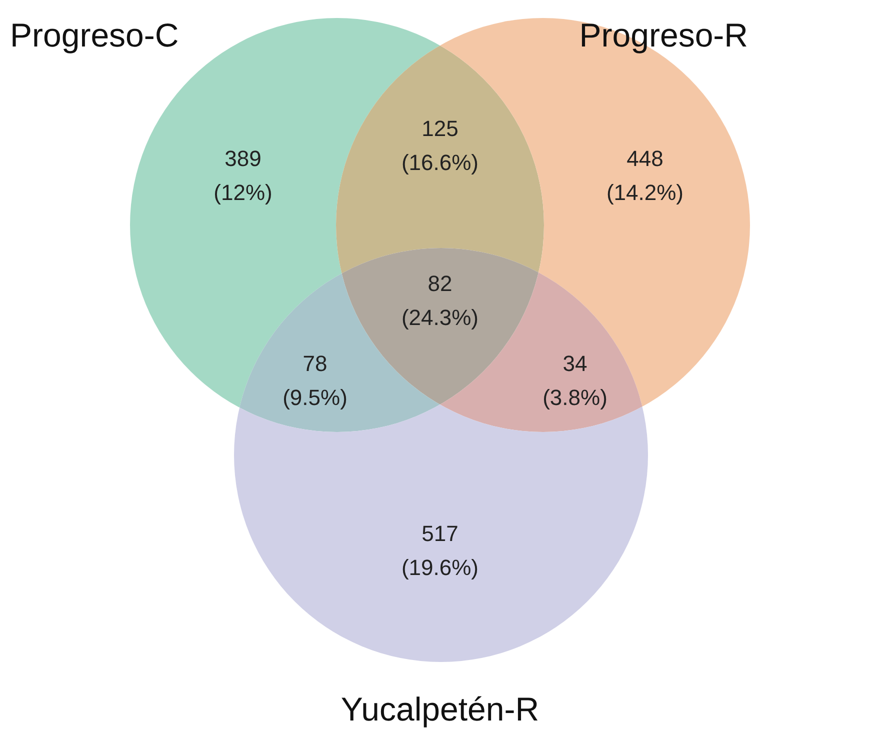 The width and height of the screenshot is (875, 736). I want to click on data-label: 448 (14.2%), so click(645, 175).